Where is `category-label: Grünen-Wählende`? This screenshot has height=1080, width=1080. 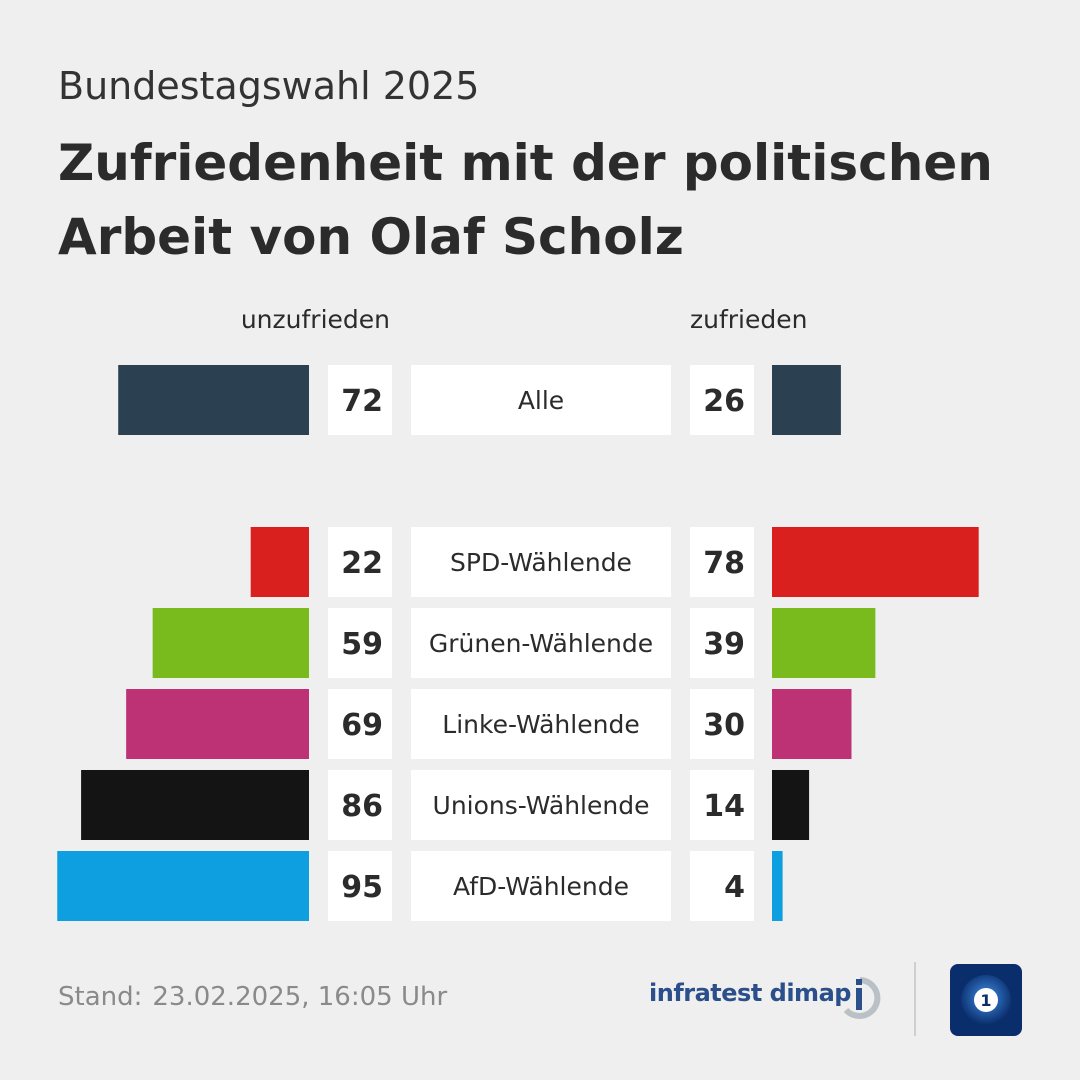 category-label: Grünen-Wählende is located at coordinates (541, 643).